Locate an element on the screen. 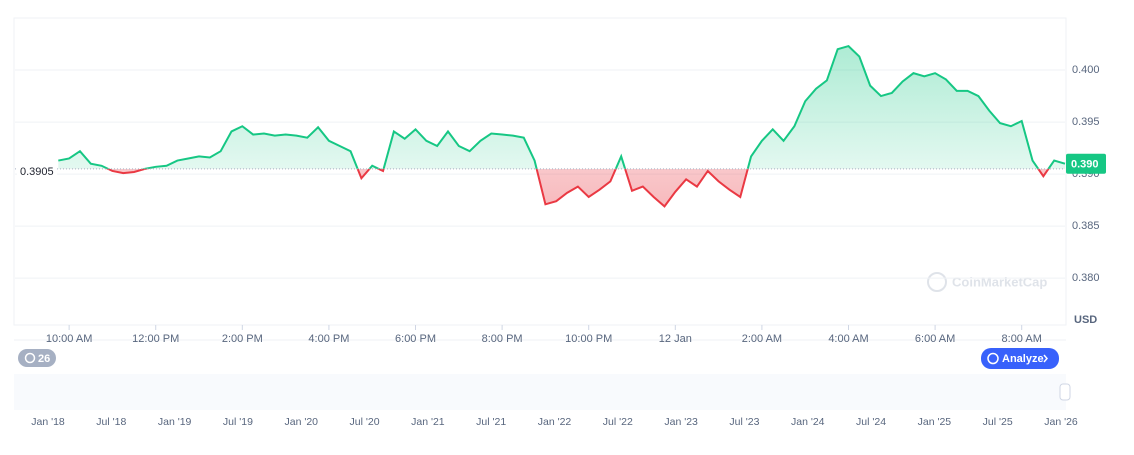 The image size is (1134, 455). badge-bg is located at coordinates (37, 358).